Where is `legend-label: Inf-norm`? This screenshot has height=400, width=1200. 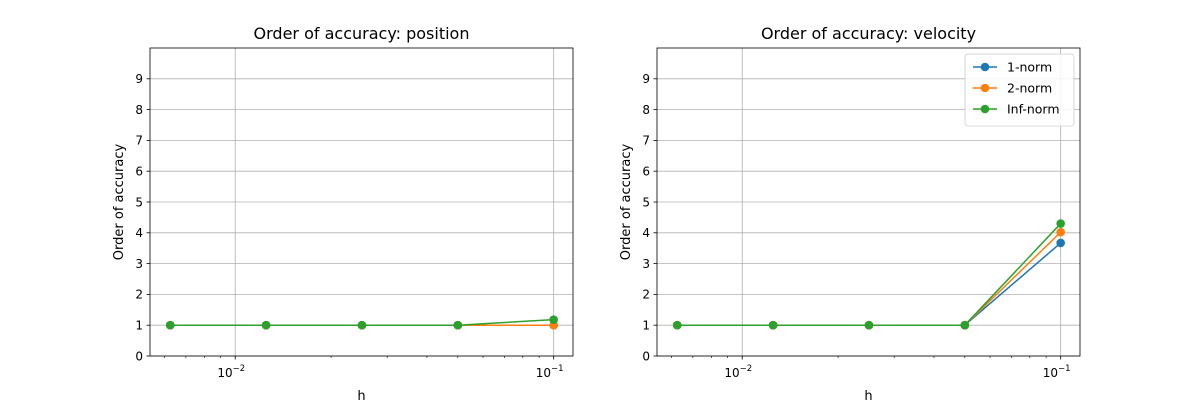 legend-label: Inf-norm is located at coordinates (1033, 109).